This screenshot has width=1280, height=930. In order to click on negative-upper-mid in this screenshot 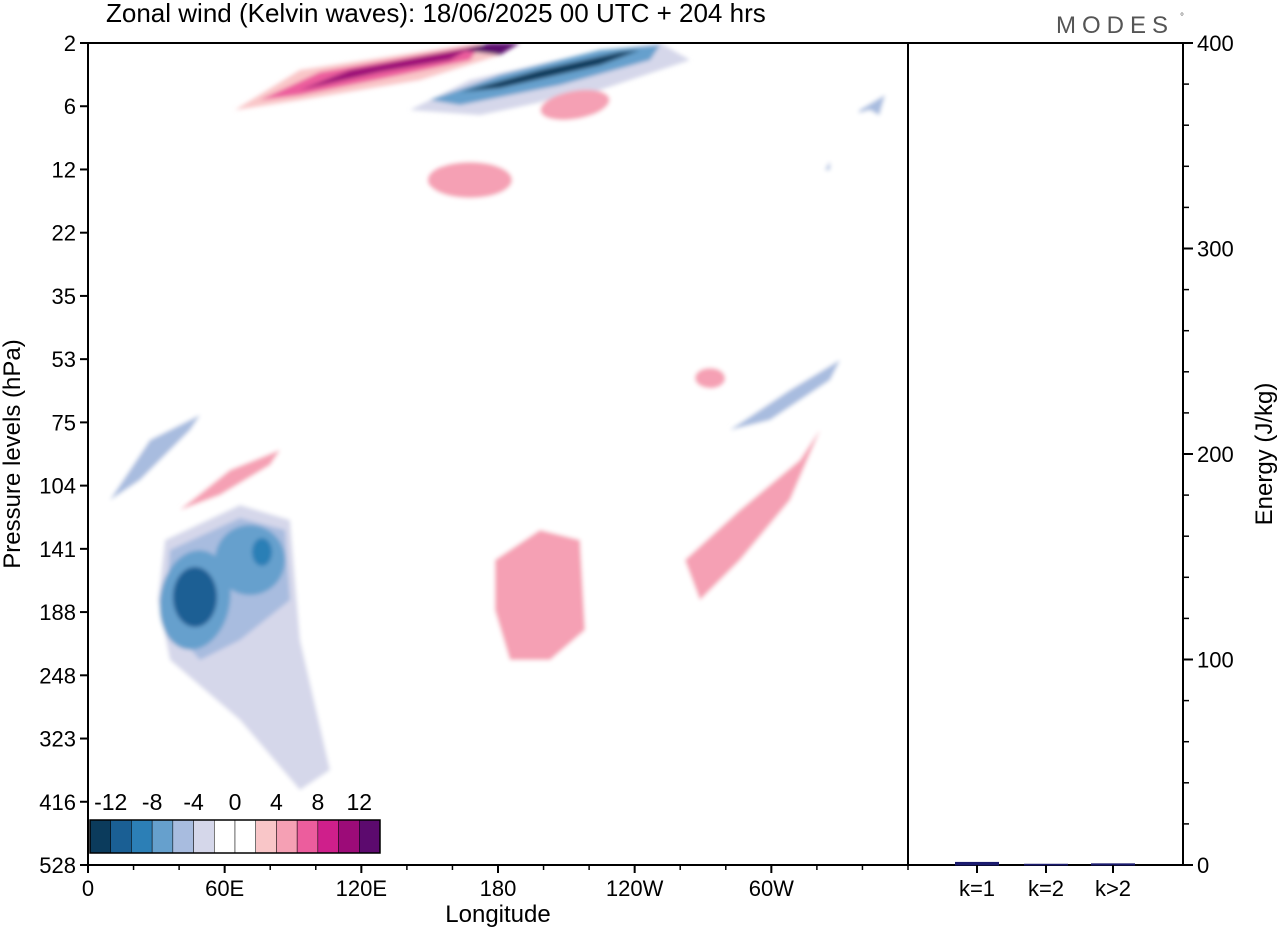, I will do `click(665, 165)`.